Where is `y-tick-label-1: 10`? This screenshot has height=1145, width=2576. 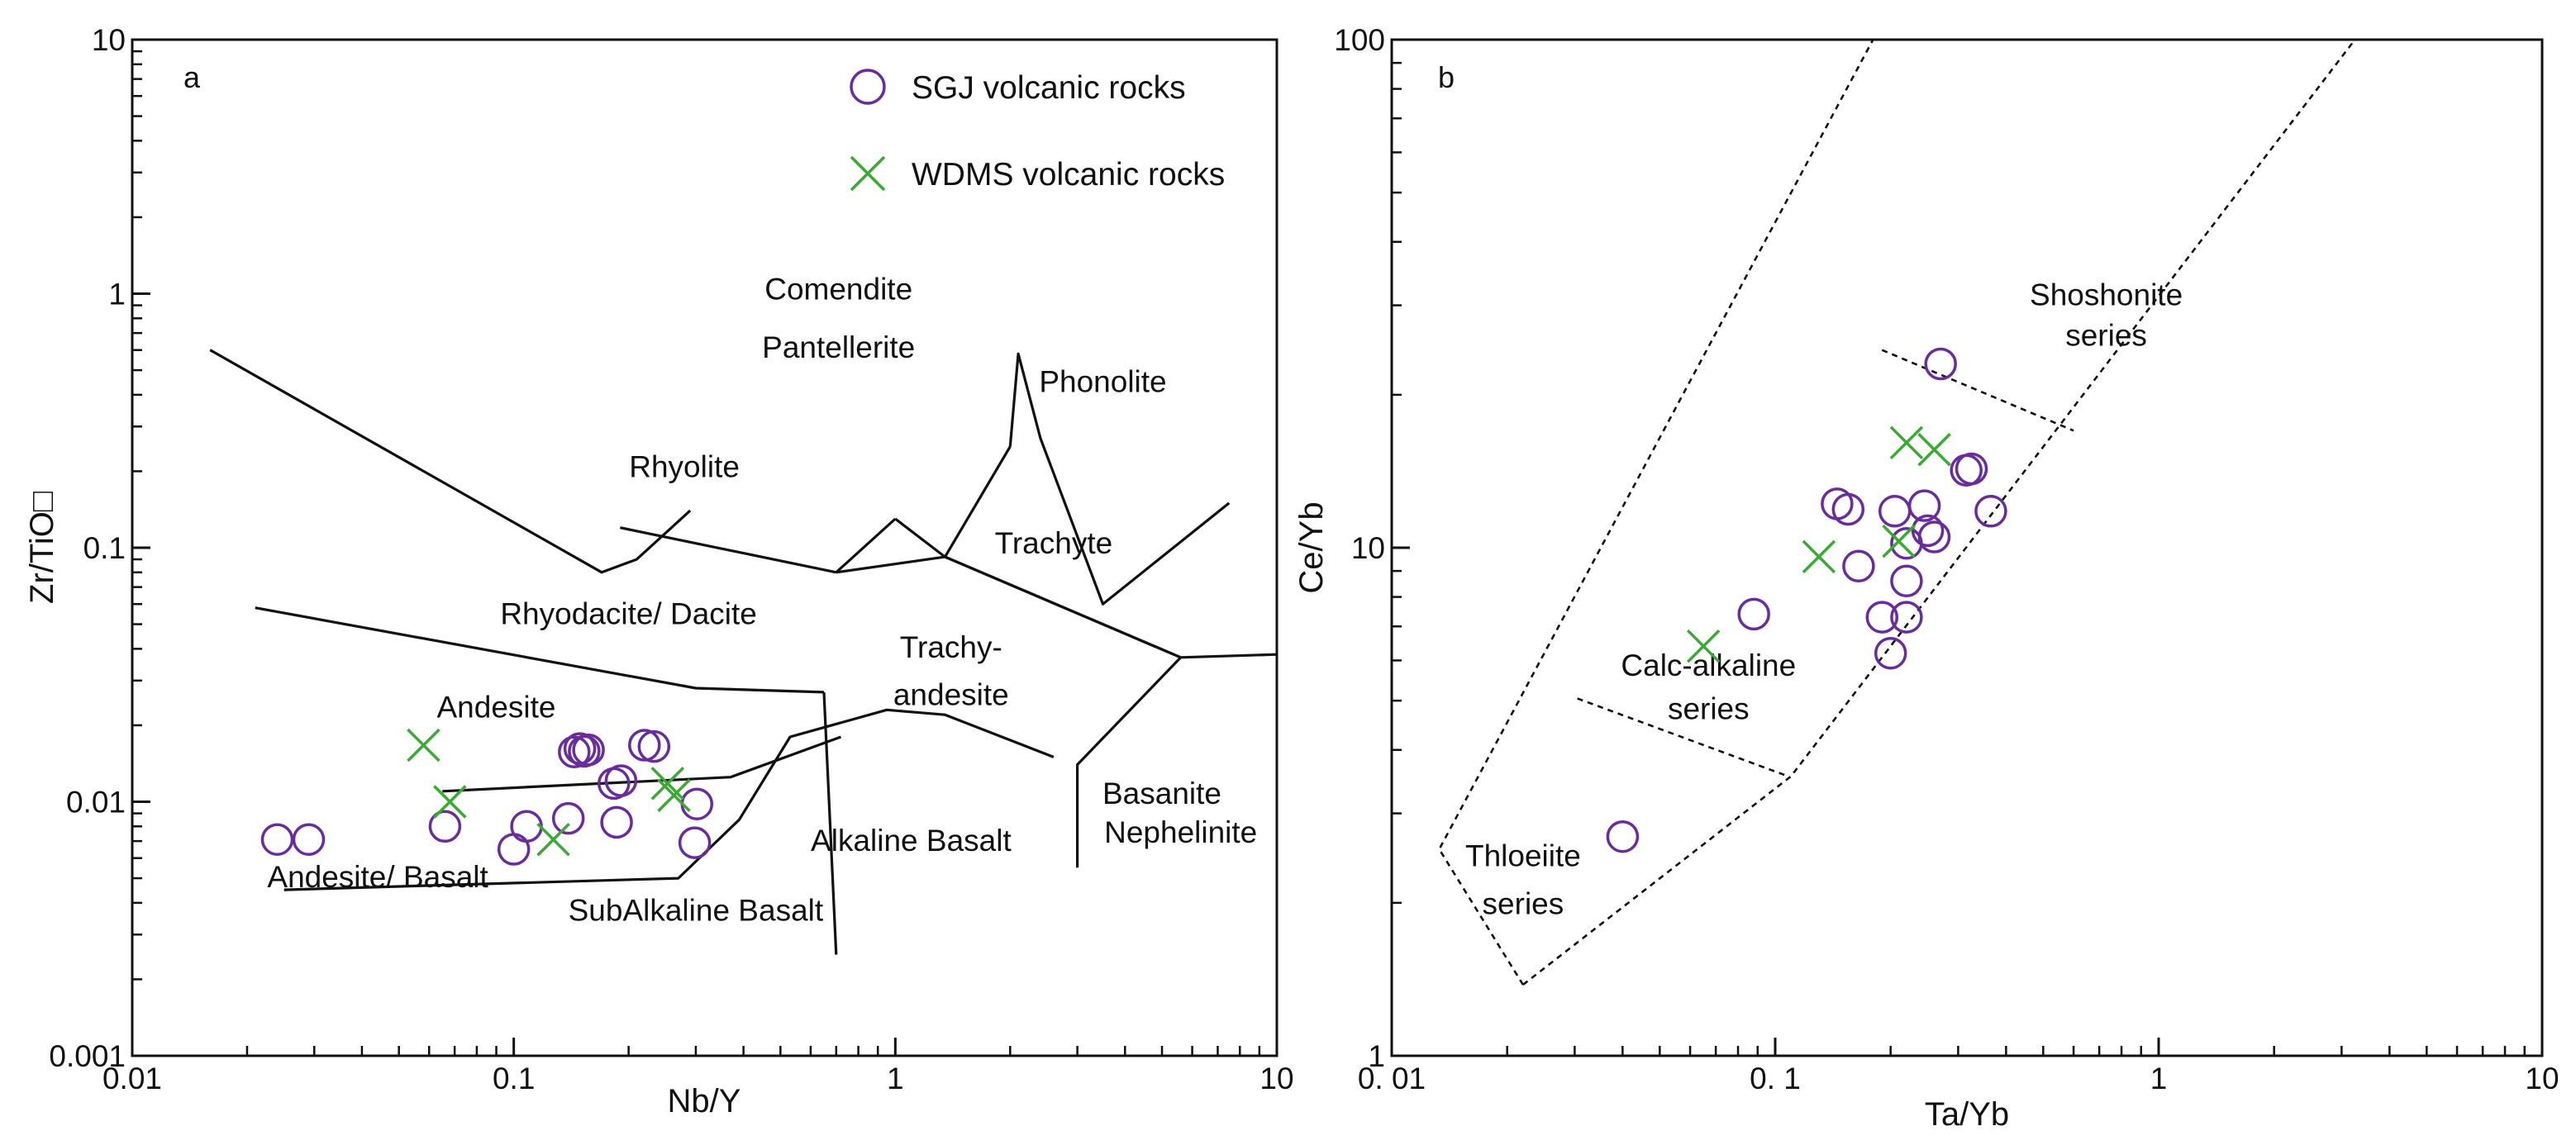 y-tick-label-1: 10 is located at coordinates (1368, 548).